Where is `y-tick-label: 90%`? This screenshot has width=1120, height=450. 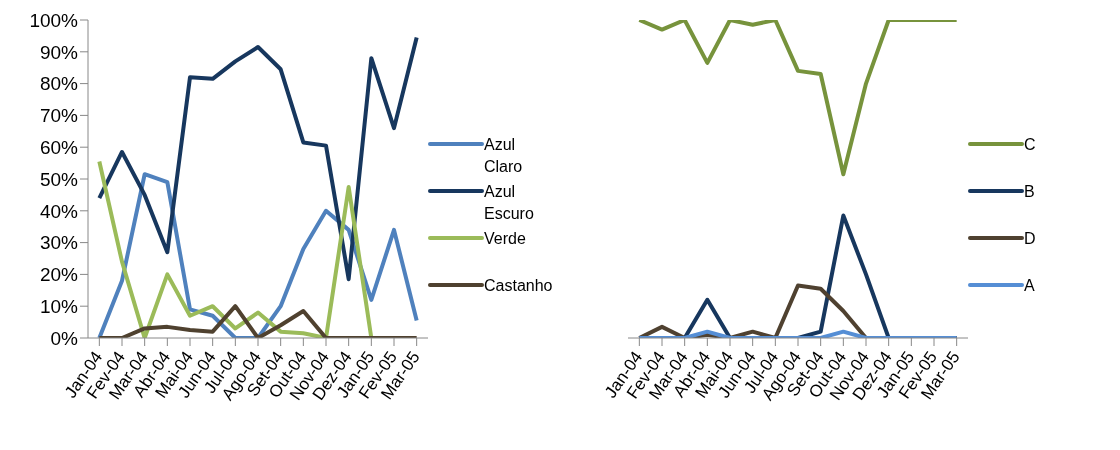 y-tick-label: 90% is located at coordinates (59, 52).